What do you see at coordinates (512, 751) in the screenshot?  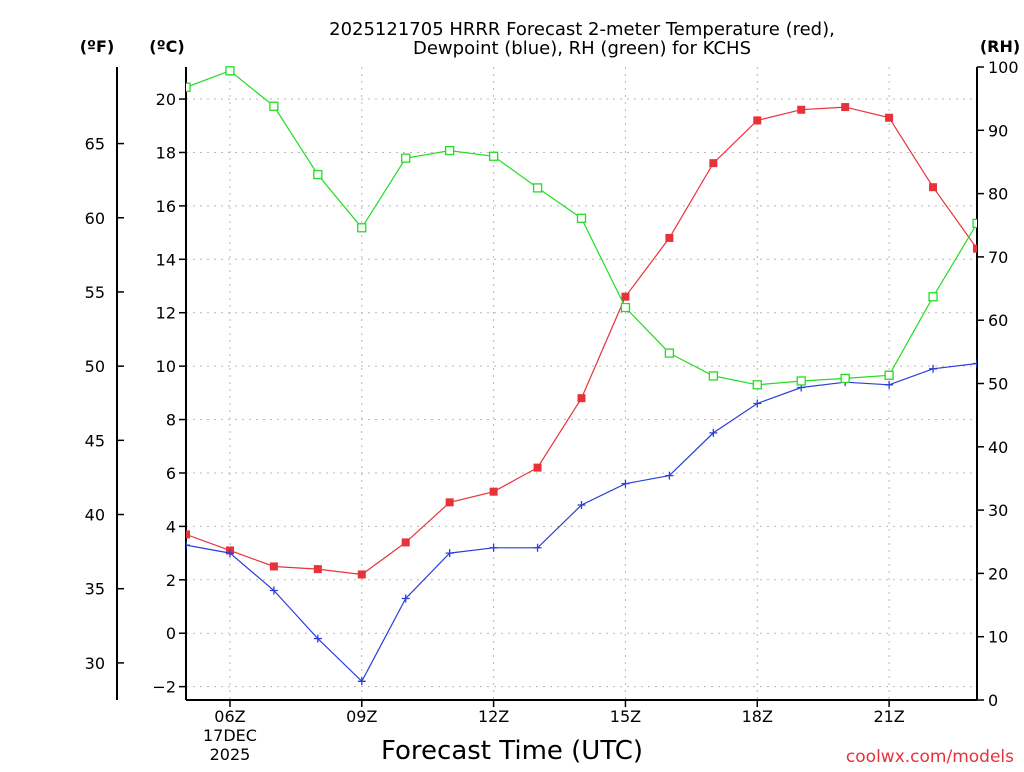 I see `x-axis-label: Forecast Time (UTC)` at bounding box center [512, 751].